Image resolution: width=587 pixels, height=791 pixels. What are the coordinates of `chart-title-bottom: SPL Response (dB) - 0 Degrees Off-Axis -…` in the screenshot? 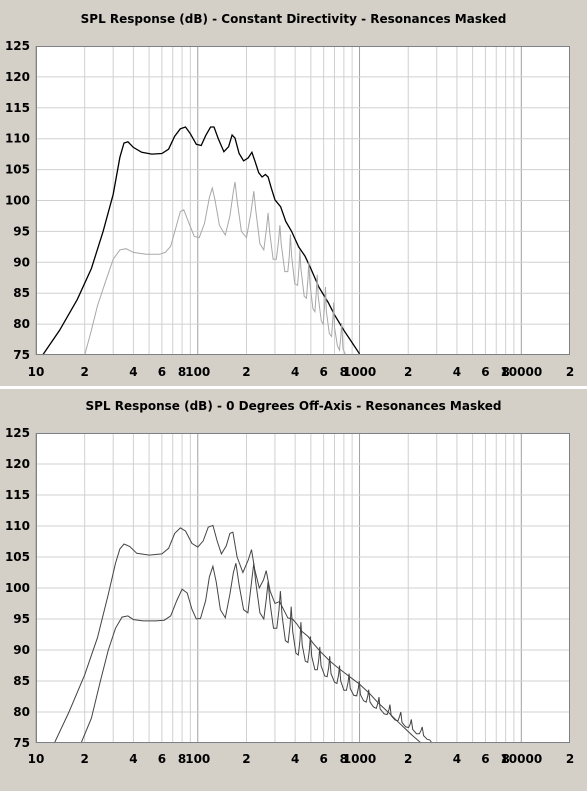 It's located at (293, 406).